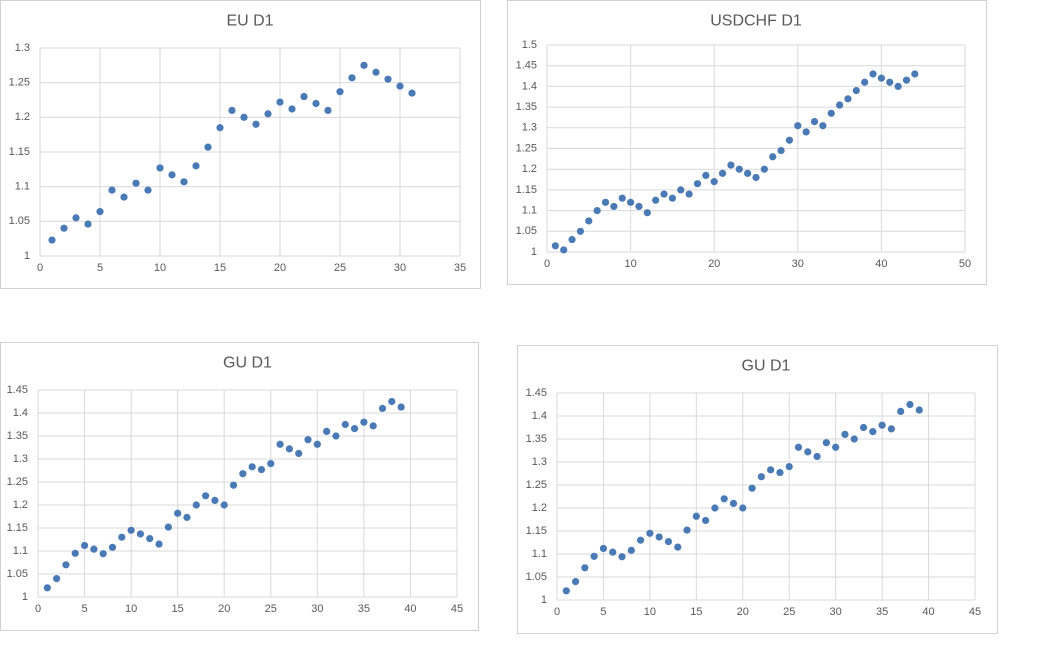 This screenshot has width=1039, height=656. Describe the element at coordinates (19, 83) in the screenshot. I see `y-tick-label: 1.25` at that location.